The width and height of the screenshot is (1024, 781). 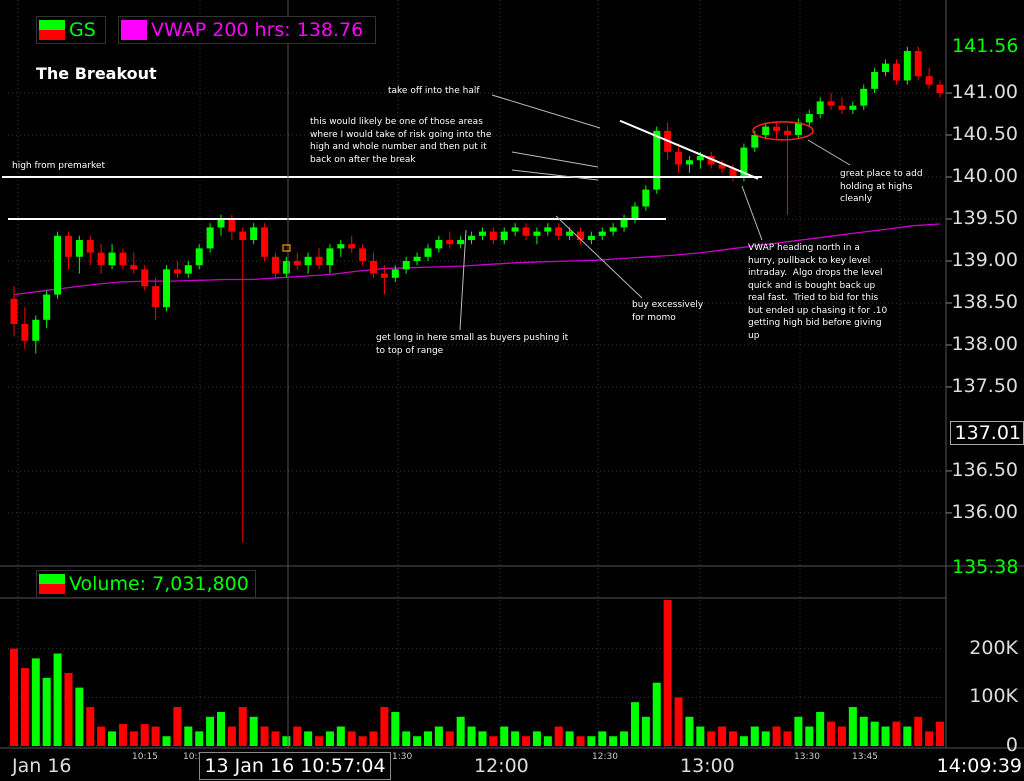 I want to click on price-tick-label: 139.50, so click(x=984, y=218).